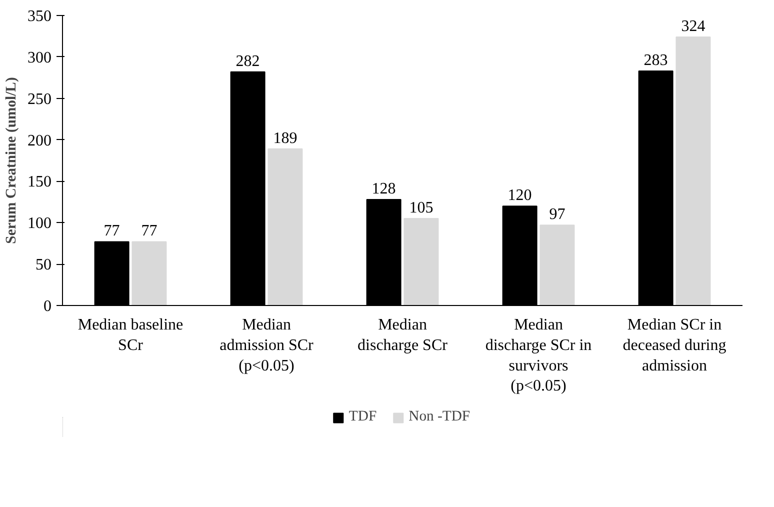  What do you see at coordinates (285, 138) in the screenshot?
I see `data-label: 189` at bounding box center [285, 138].